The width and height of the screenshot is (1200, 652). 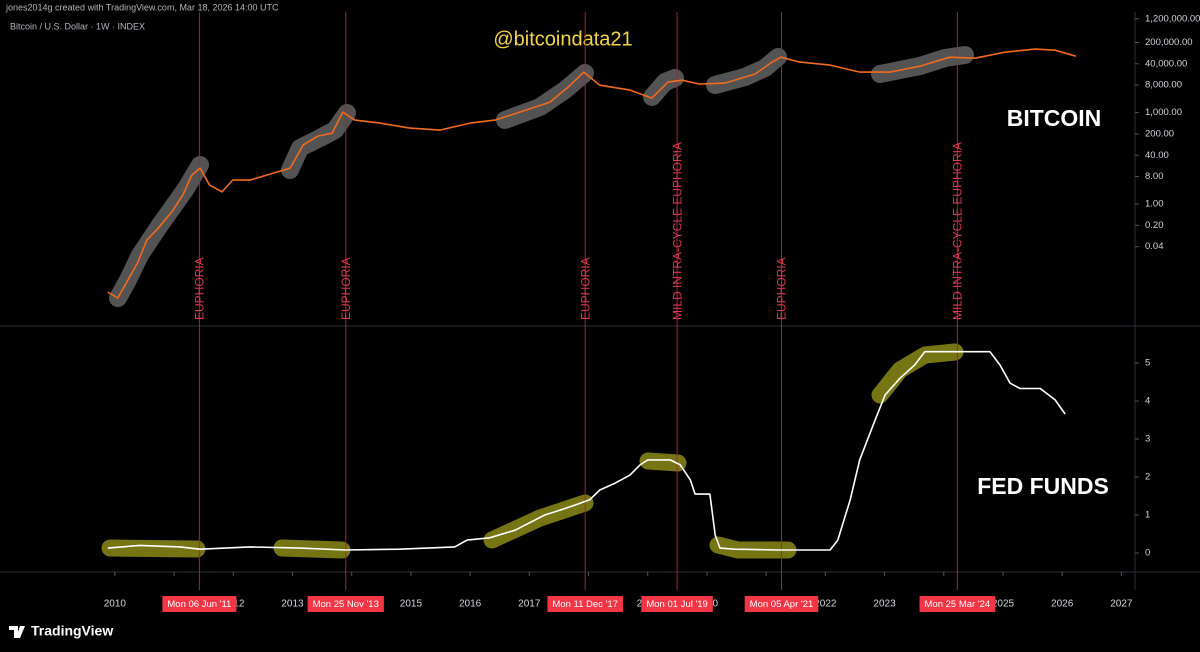 I want to click on event-tag: Mon 05 Apr '21, so click(x=781, y=604).